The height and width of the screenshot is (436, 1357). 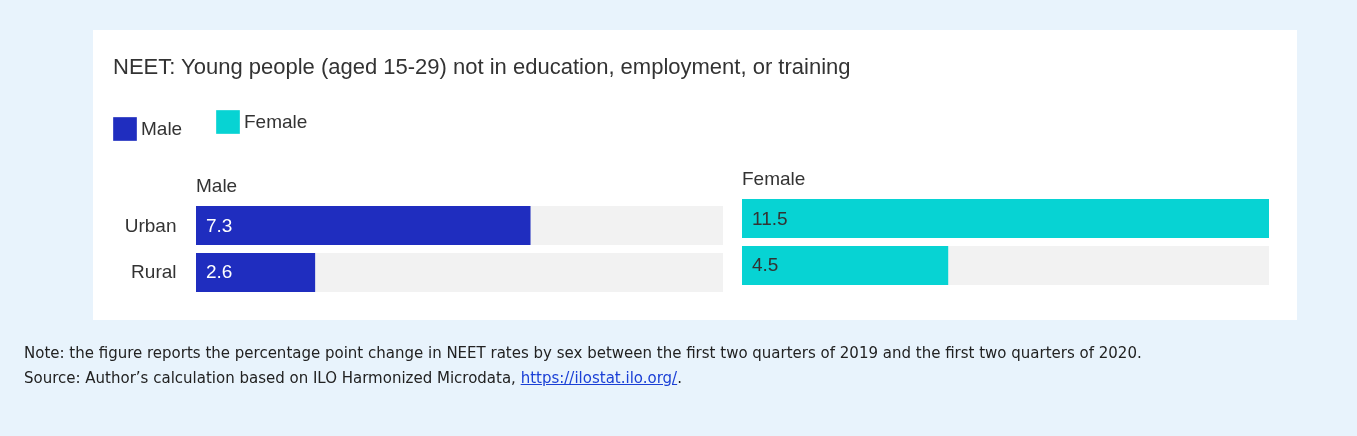 What do you see at coordinates (219, 272) in the screenshot?
I see `data-label: 2.6` at bounding box center [219, 272].